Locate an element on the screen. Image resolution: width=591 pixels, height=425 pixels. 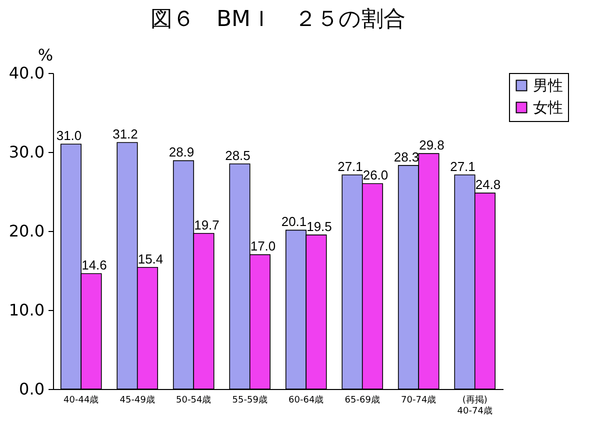
data-label: 24.8 is located at coordinates (488, 184).